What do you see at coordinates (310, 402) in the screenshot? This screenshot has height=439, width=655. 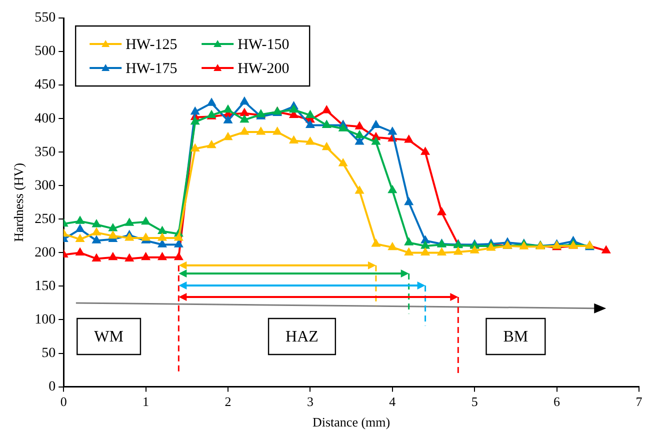 I see `x-tick-label: 3` at bounding box center [310, 402].